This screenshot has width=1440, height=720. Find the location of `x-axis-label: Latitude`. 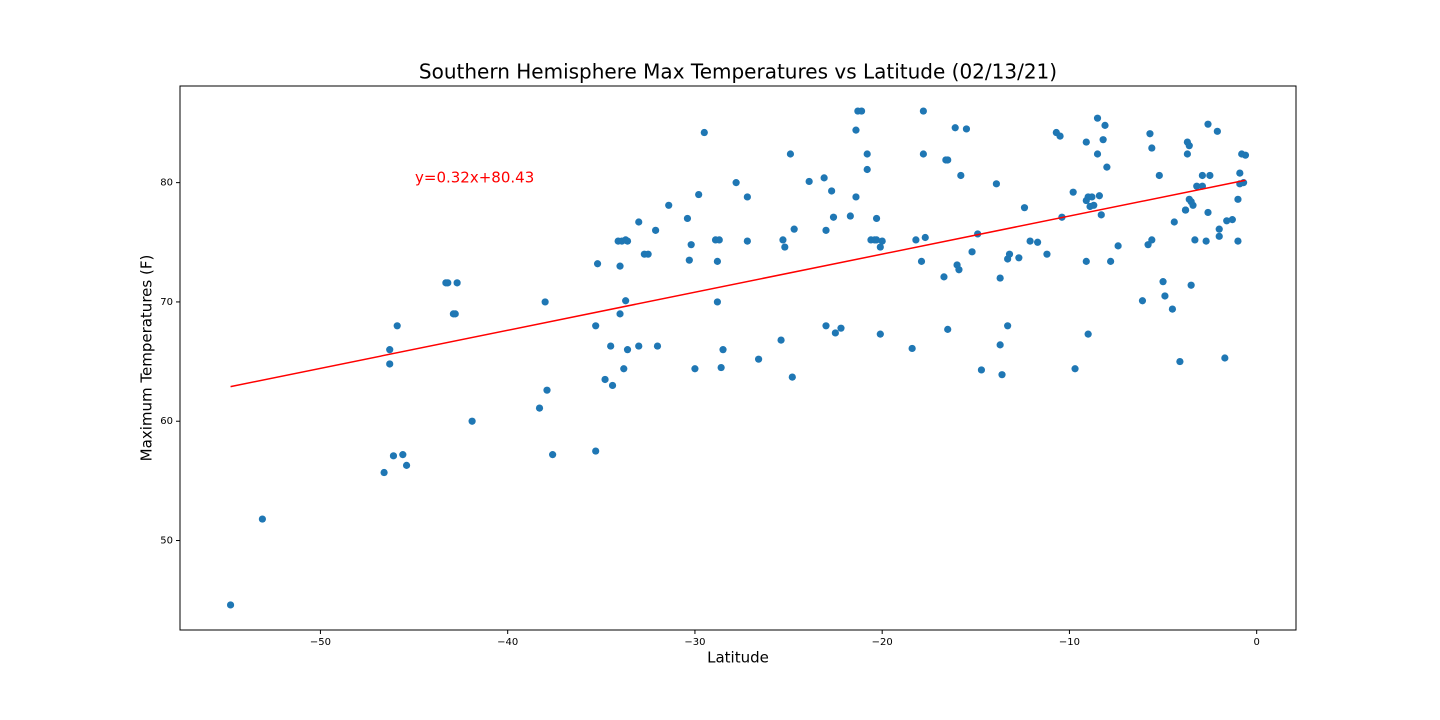

x-axis-label: Latitude is located at coordinates (738, 658).